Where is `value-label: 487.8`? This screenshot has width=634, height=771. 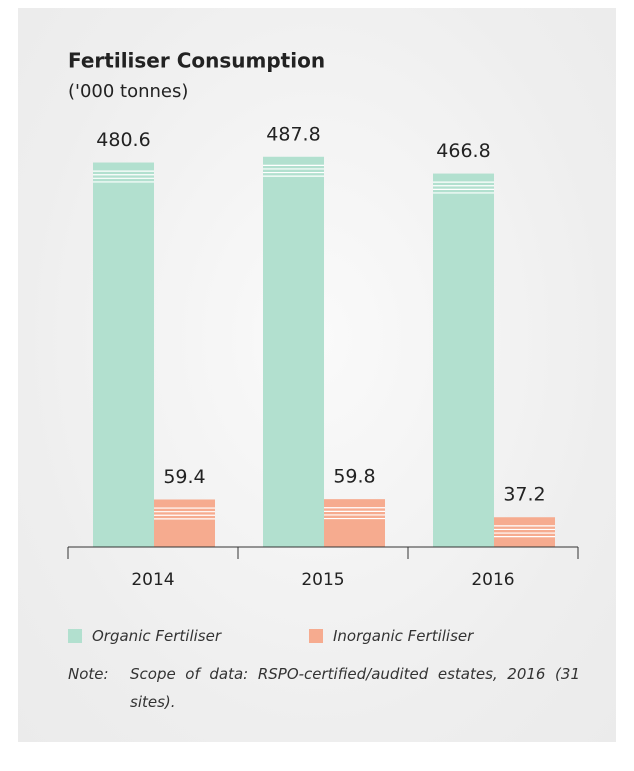
value-label: 487.8 is located at coordinates (293, 134).